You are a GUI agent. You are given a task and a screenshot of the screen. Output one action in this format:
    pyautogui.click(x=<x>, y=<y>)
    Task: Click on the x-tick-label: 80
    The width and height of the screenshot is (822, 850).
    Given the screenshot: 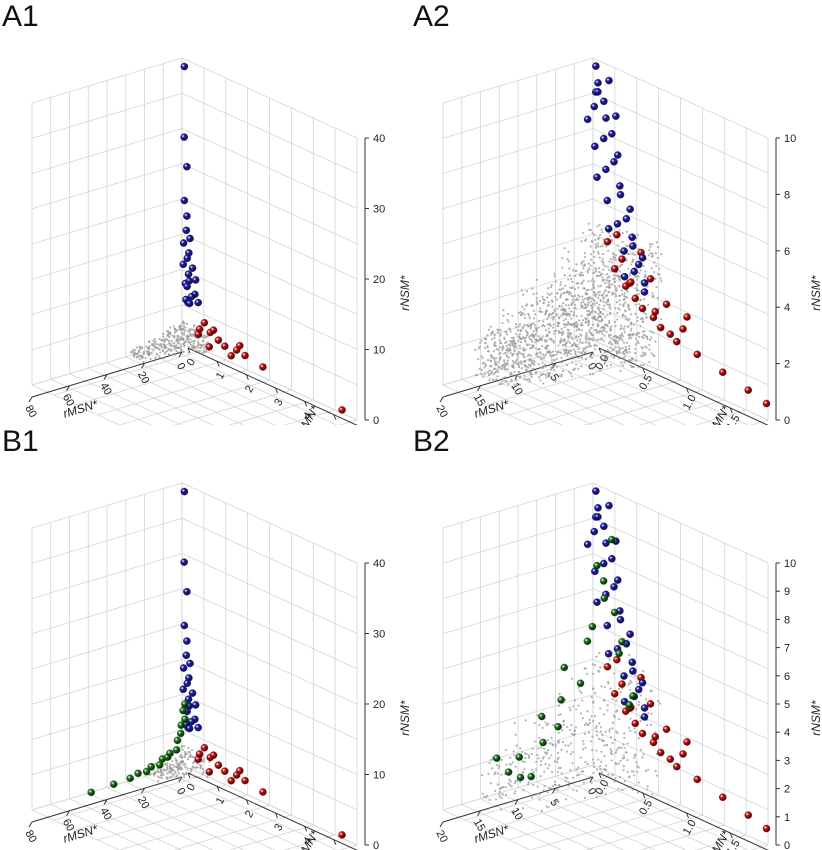 What is the action you would take?
    pyautogui.click(x=30, y=836)
    